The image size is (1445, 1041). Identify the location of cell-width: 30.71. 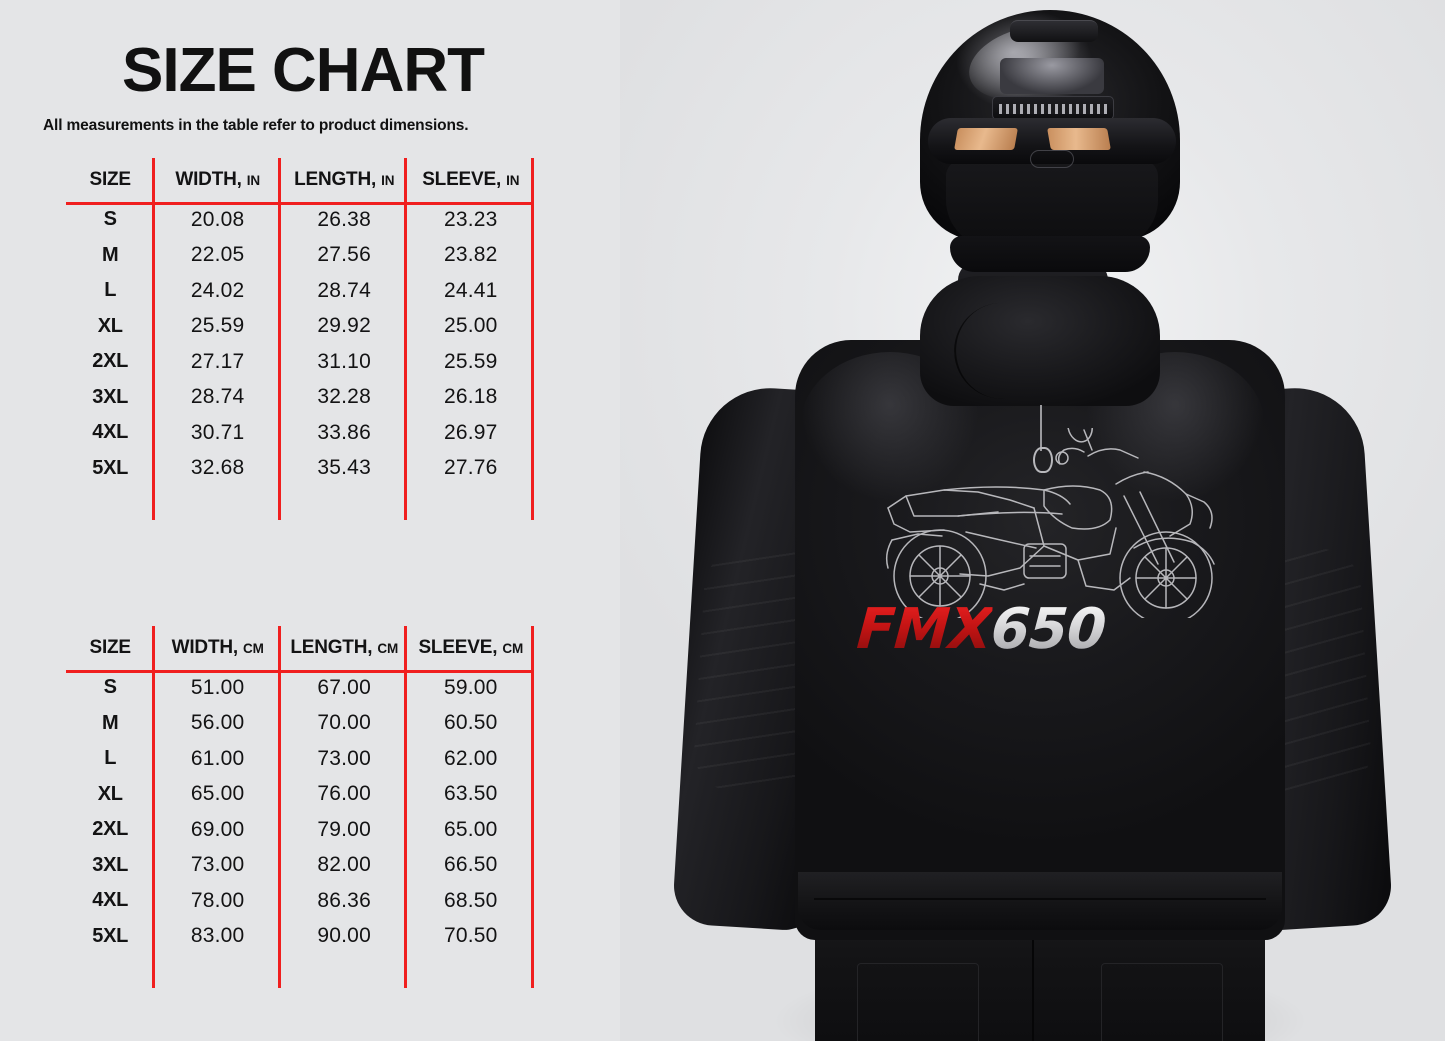
(217, 432).